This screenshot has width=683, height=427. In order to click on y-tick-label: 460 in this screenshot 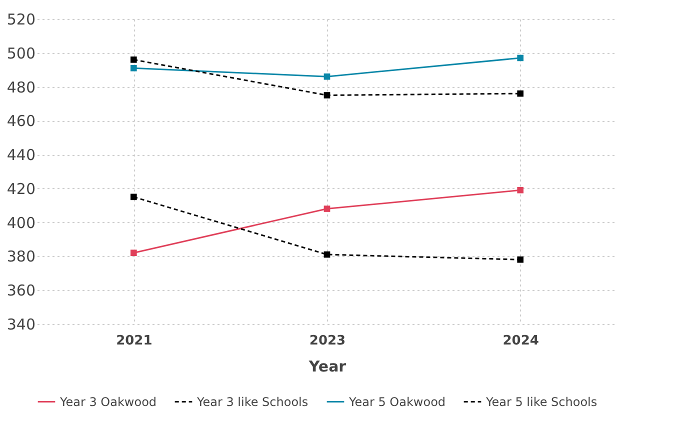, I will do `click(21, 121)`.